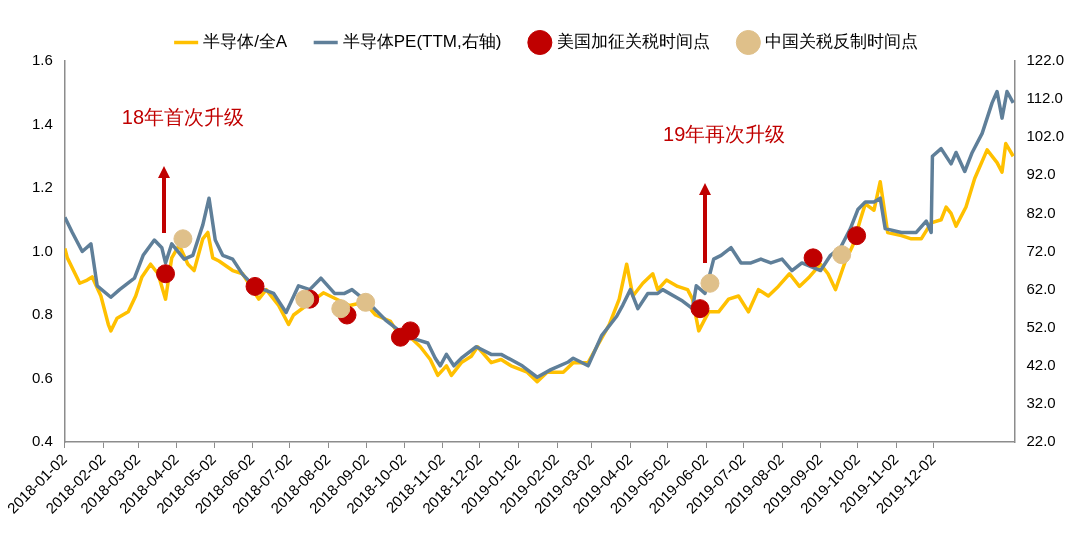 Image resolution: width=1080 pixels, height=555 pixels. I want to click on y2-tick-label: 82.0, so click(1041, 212).